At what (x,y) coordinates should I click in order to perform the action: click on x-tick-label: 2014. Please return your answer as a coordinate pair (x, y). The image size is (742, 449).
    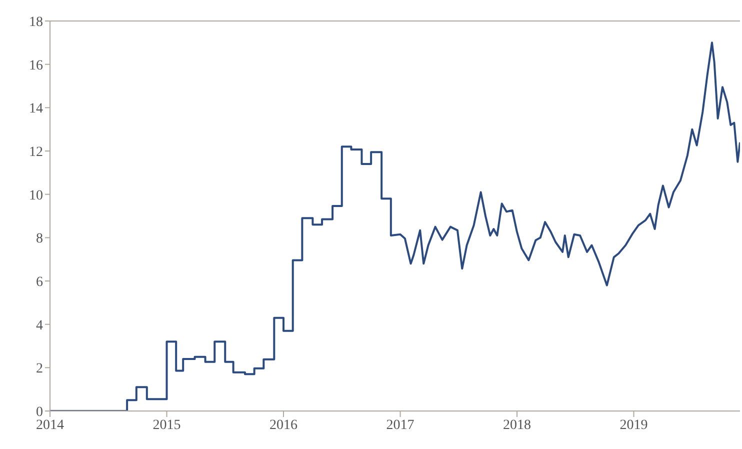
    Looking at the image, I should click on (50, 425).